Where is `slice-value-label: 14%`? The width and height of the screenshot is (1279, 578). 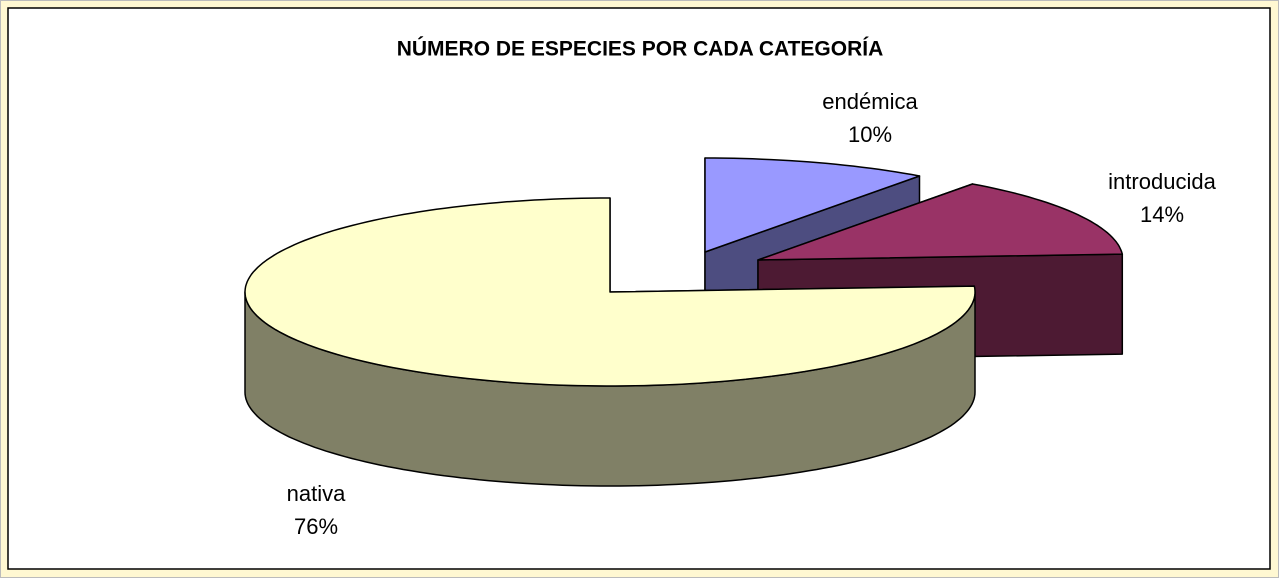 slice-value-label: 14% is located at coordinates (1162, 214).